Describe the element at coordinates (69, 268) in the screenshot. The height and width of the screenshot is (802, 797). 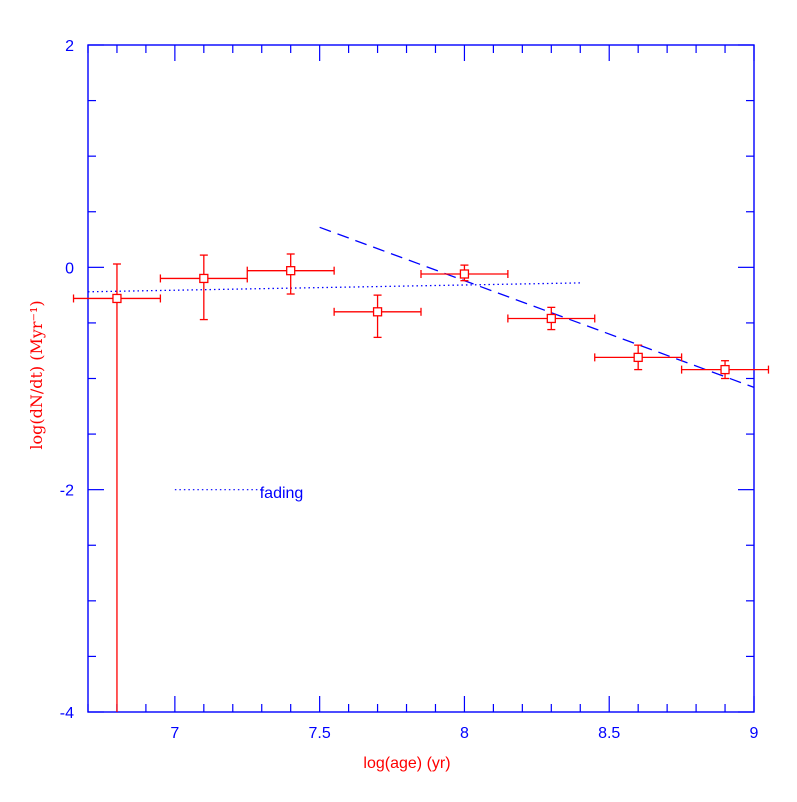
I see `y-tick-label: 0` at that location.